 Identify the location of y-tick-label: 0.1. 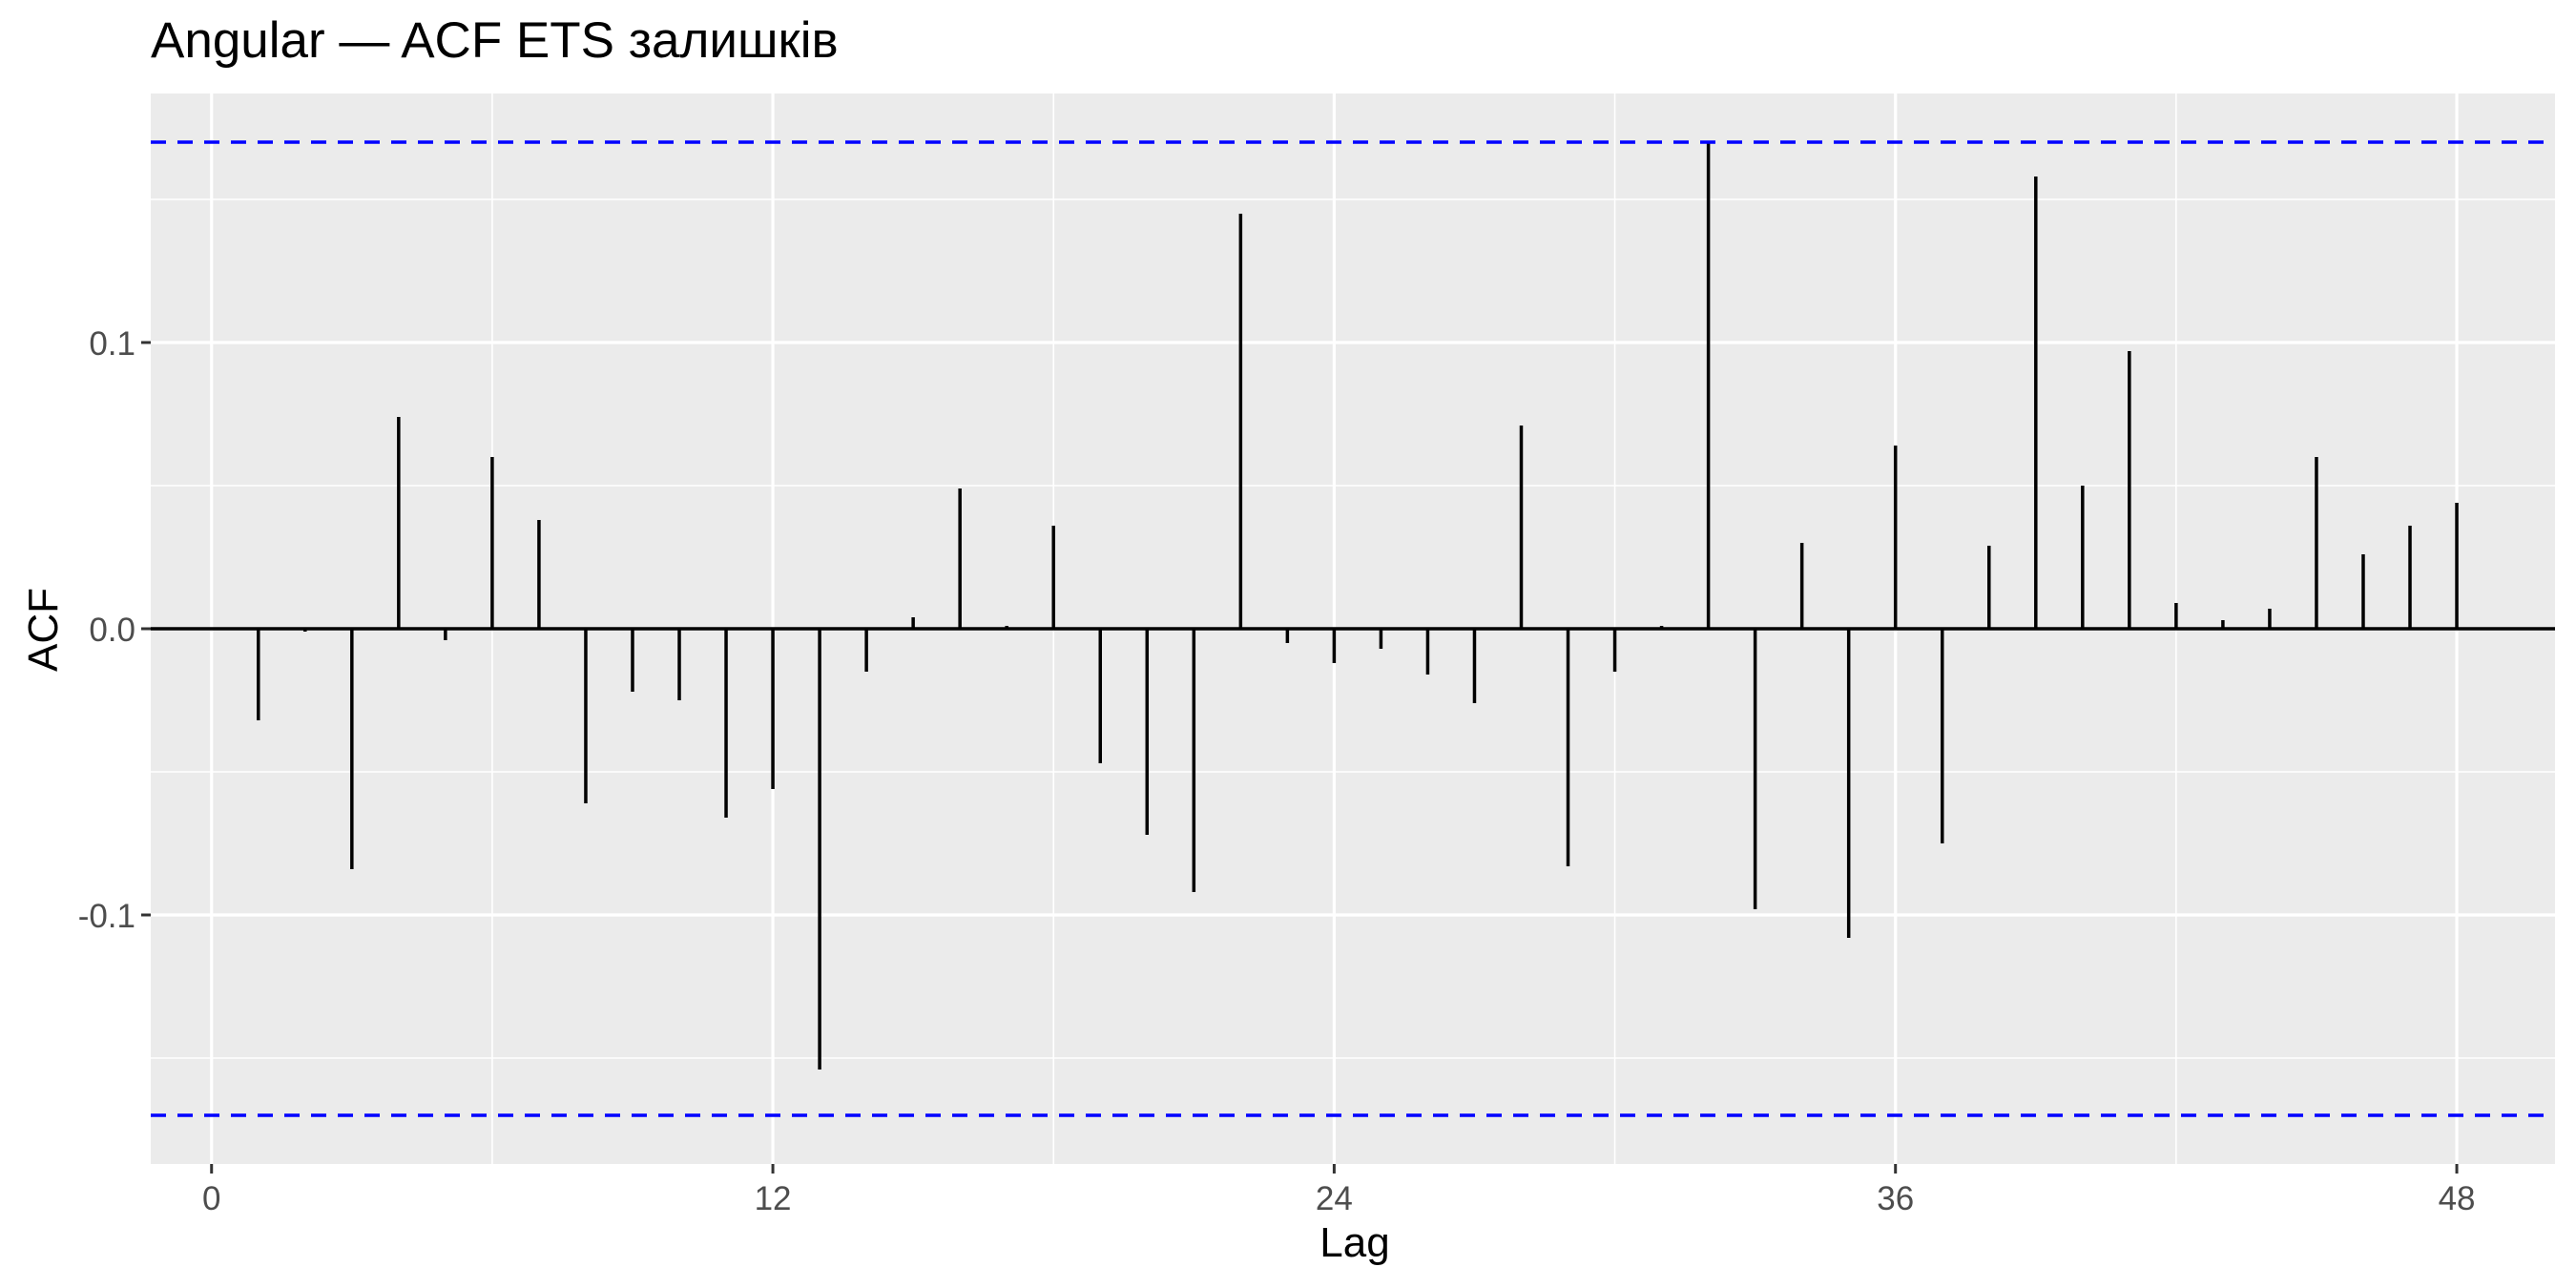
(112, 344).